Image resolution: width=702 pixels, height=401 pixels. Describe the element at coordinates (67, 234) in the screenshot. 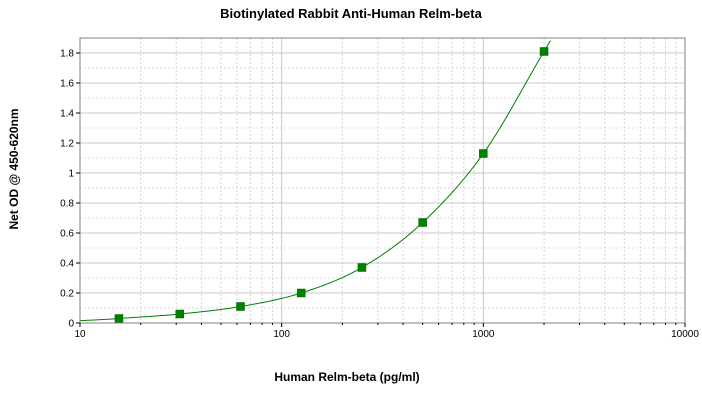

I see `y-tick-label: 0.6` at that location.